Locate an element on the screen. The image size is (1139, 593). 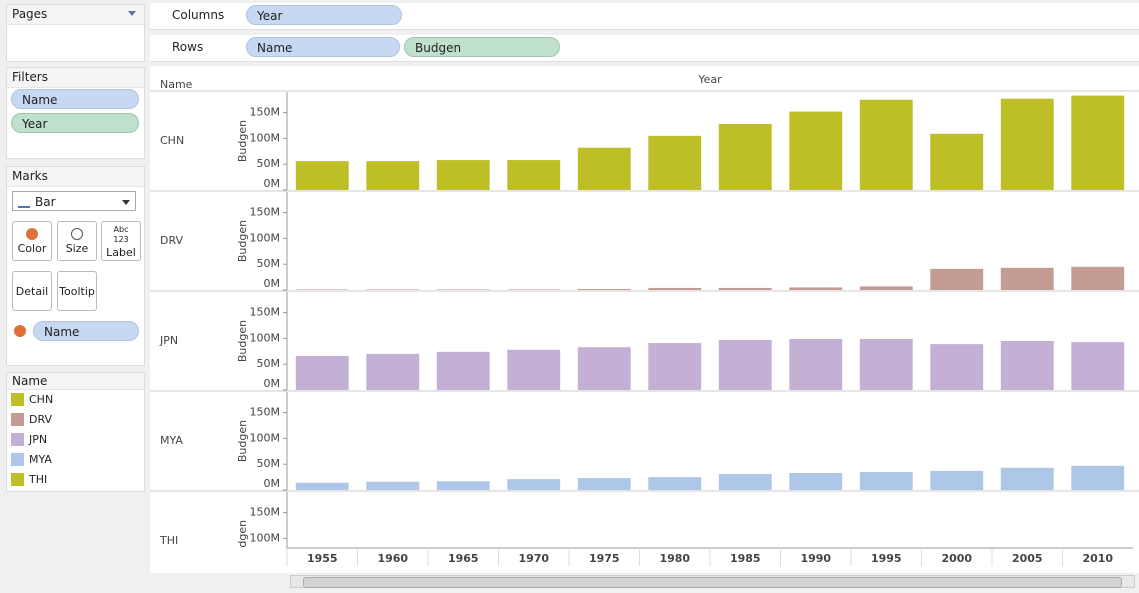
x-tick-label: 2010 is located at coordinates (1097, 558).